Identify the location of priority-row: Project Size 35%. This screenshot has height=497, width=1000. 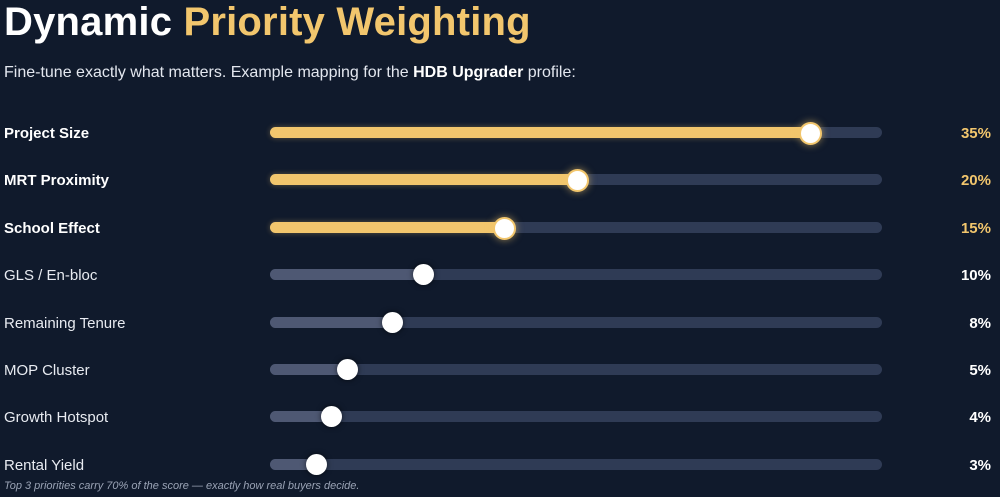
(500, 132).